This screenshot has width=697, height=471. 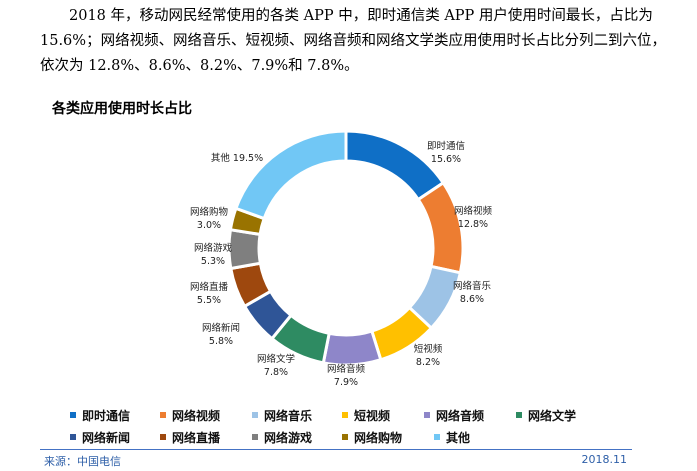 What do you see at coordinates (213, 248) in the screenshot?
I see `slice-label-name-9: 网络游戏` at bounding box center [213, 248].